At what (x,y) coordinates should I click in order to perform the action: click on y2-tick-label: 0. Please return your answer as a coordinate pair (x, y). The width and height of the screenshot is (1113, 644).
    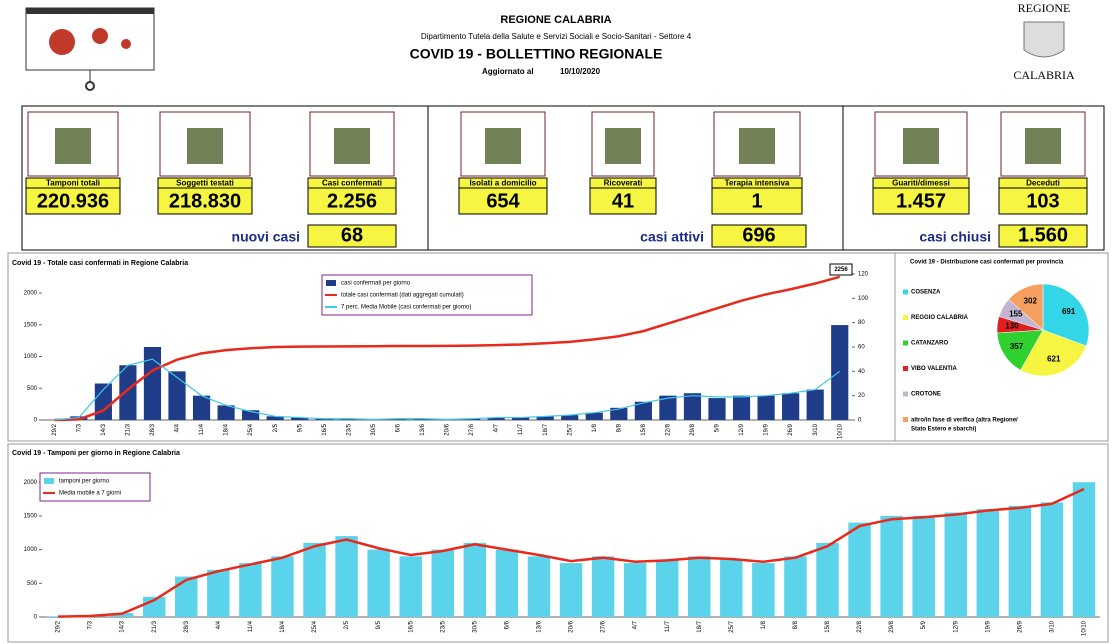
    Looking at the image, I should click on (860, 421).